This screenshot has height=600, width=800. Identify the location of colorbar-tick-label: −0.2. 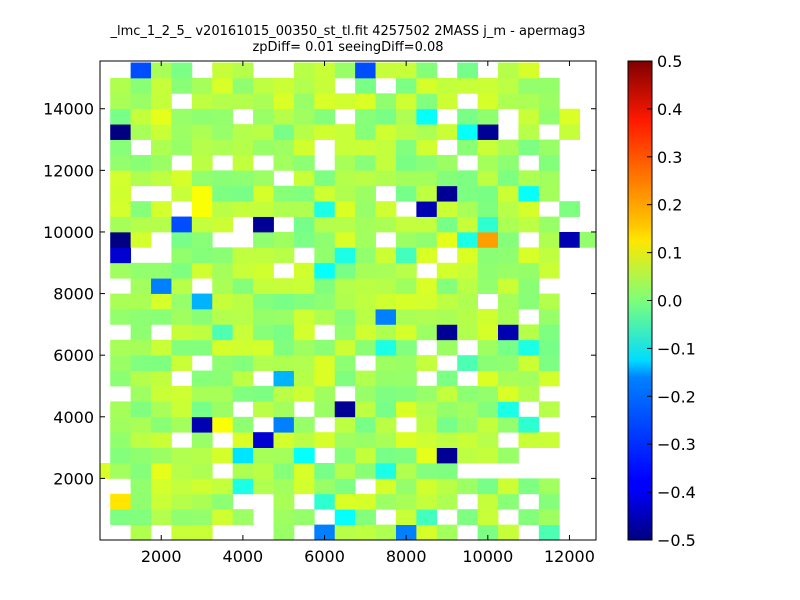
(676, 396).